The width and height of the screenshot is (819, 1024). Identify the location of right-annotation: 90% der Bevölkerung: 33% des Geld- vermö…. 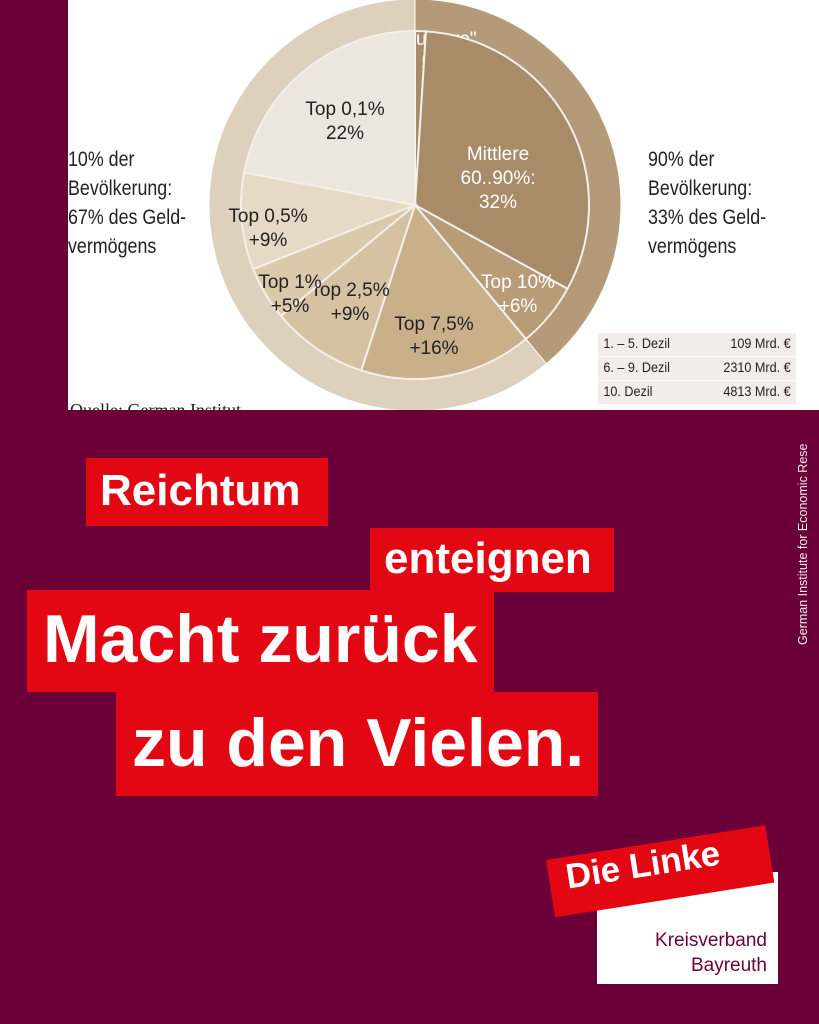
(707, 203).